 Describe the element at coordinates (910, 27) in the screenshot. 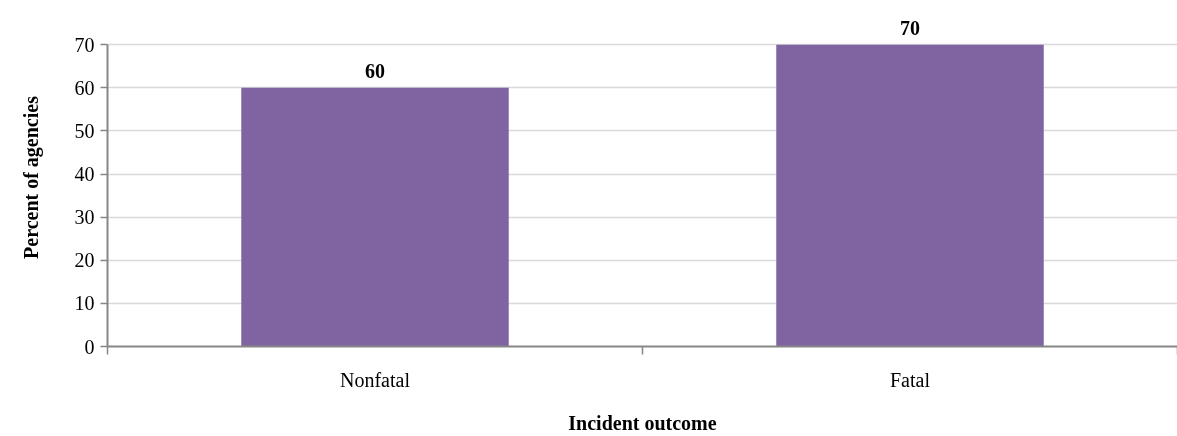

I see `data-label: 70` at that location.